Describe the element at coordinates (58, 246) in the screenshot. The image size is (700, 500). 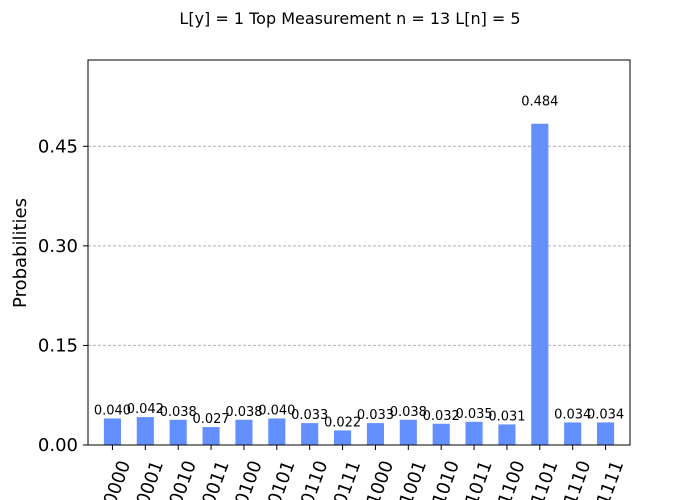
I see `y-tick-label: 0.30` at that location.